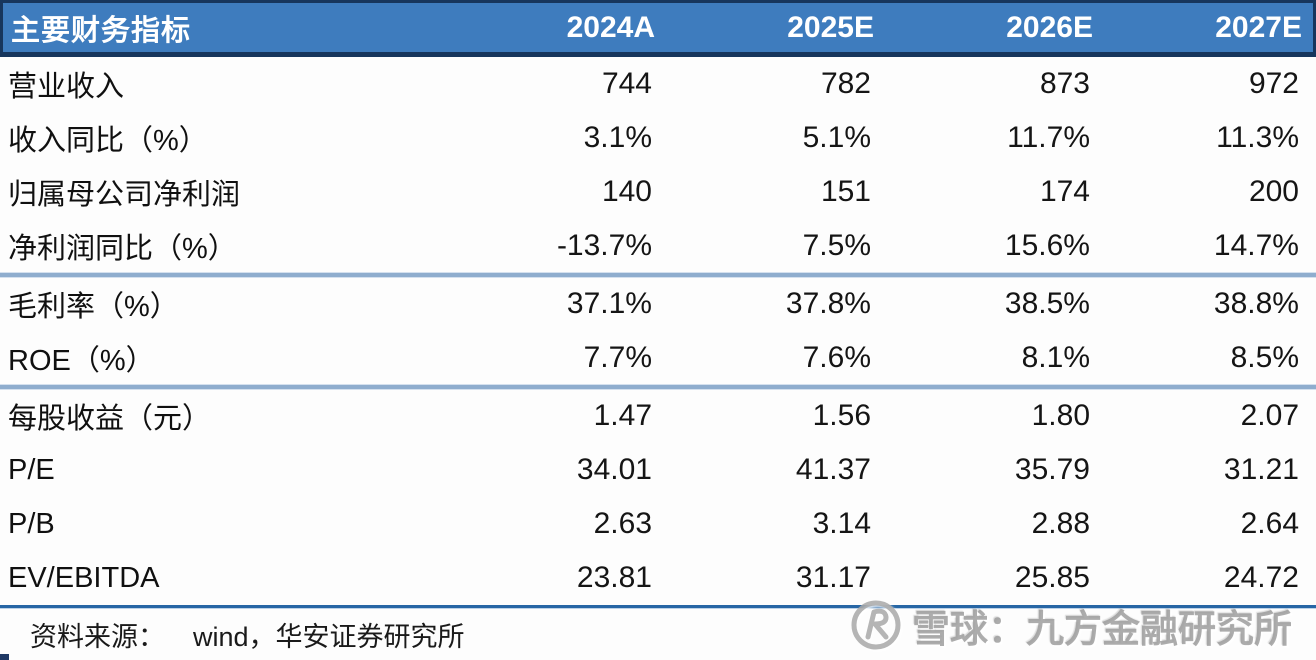 The height and width of the screenshot is (660, 1316). What do you see at coordinates (1055, 357) in the screenshot?
I see `cell-value: 8.1%` at bounding box center [1055, 357].